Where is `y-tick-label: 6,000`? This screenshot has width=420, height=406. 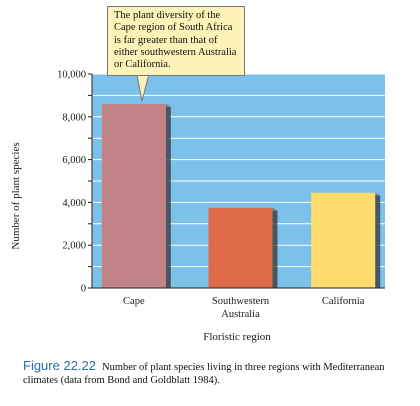 y-tick-label: 6,000 is located at coordinates (74, 160).